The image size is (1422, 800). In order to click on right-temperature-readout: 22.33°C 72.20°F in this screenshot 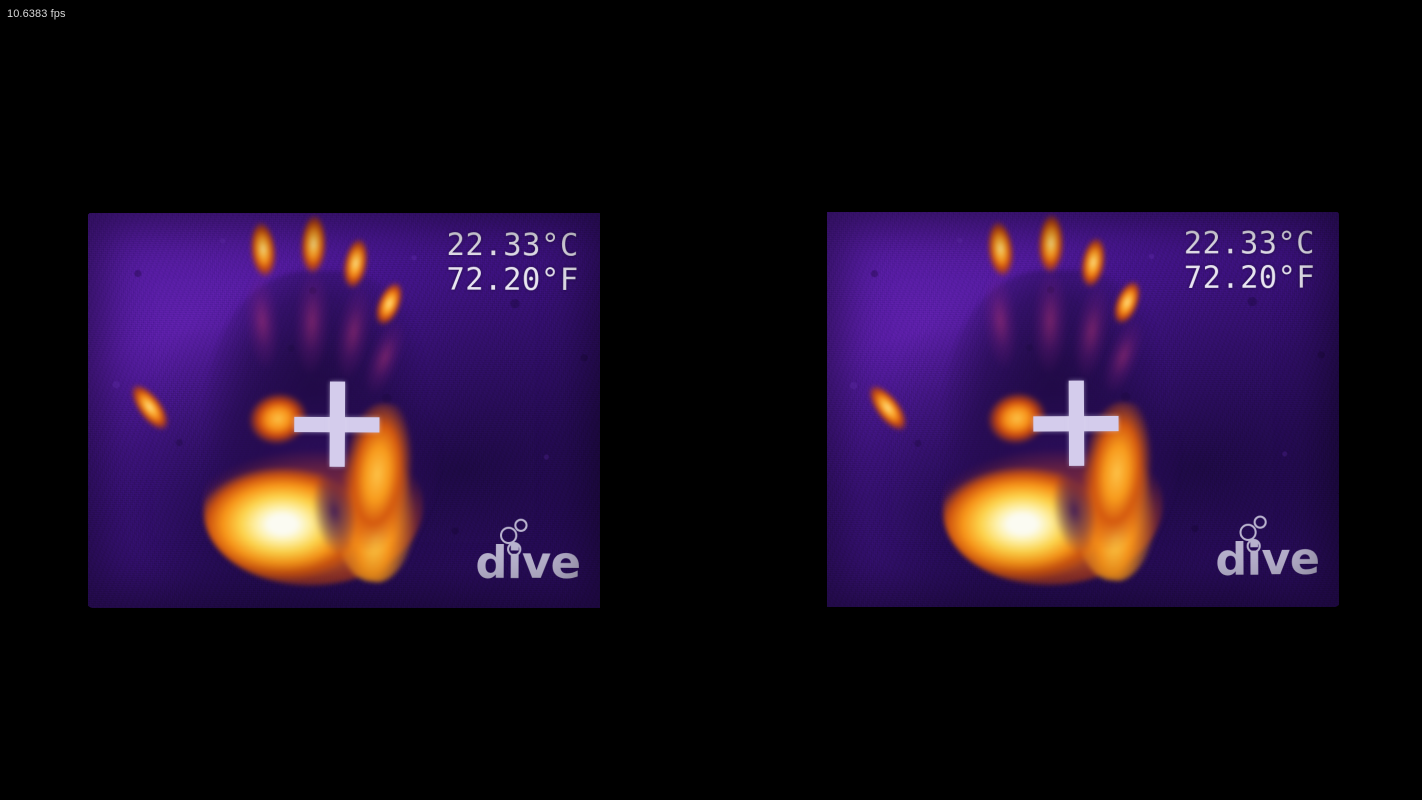, I will do `click(1249, 261)`.